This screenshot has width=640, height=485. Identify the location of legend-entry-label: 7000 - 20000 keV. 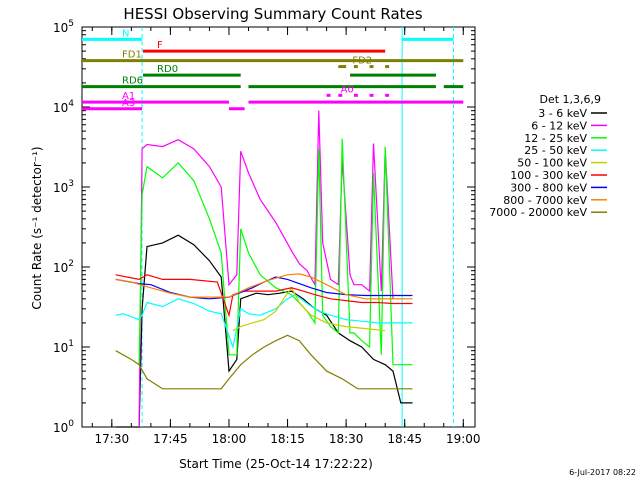
(538, 212).